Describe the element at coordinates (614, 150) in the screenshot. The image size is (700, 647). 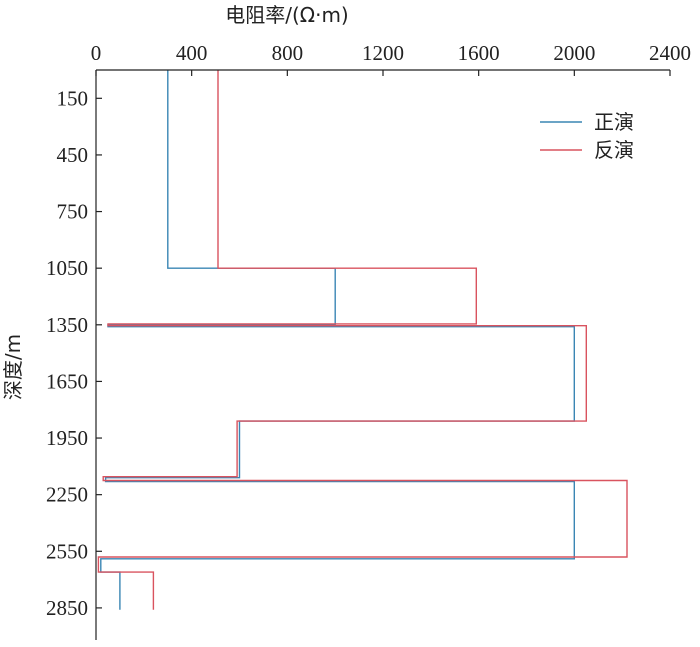
I see `legend-label: 反演` at that location.